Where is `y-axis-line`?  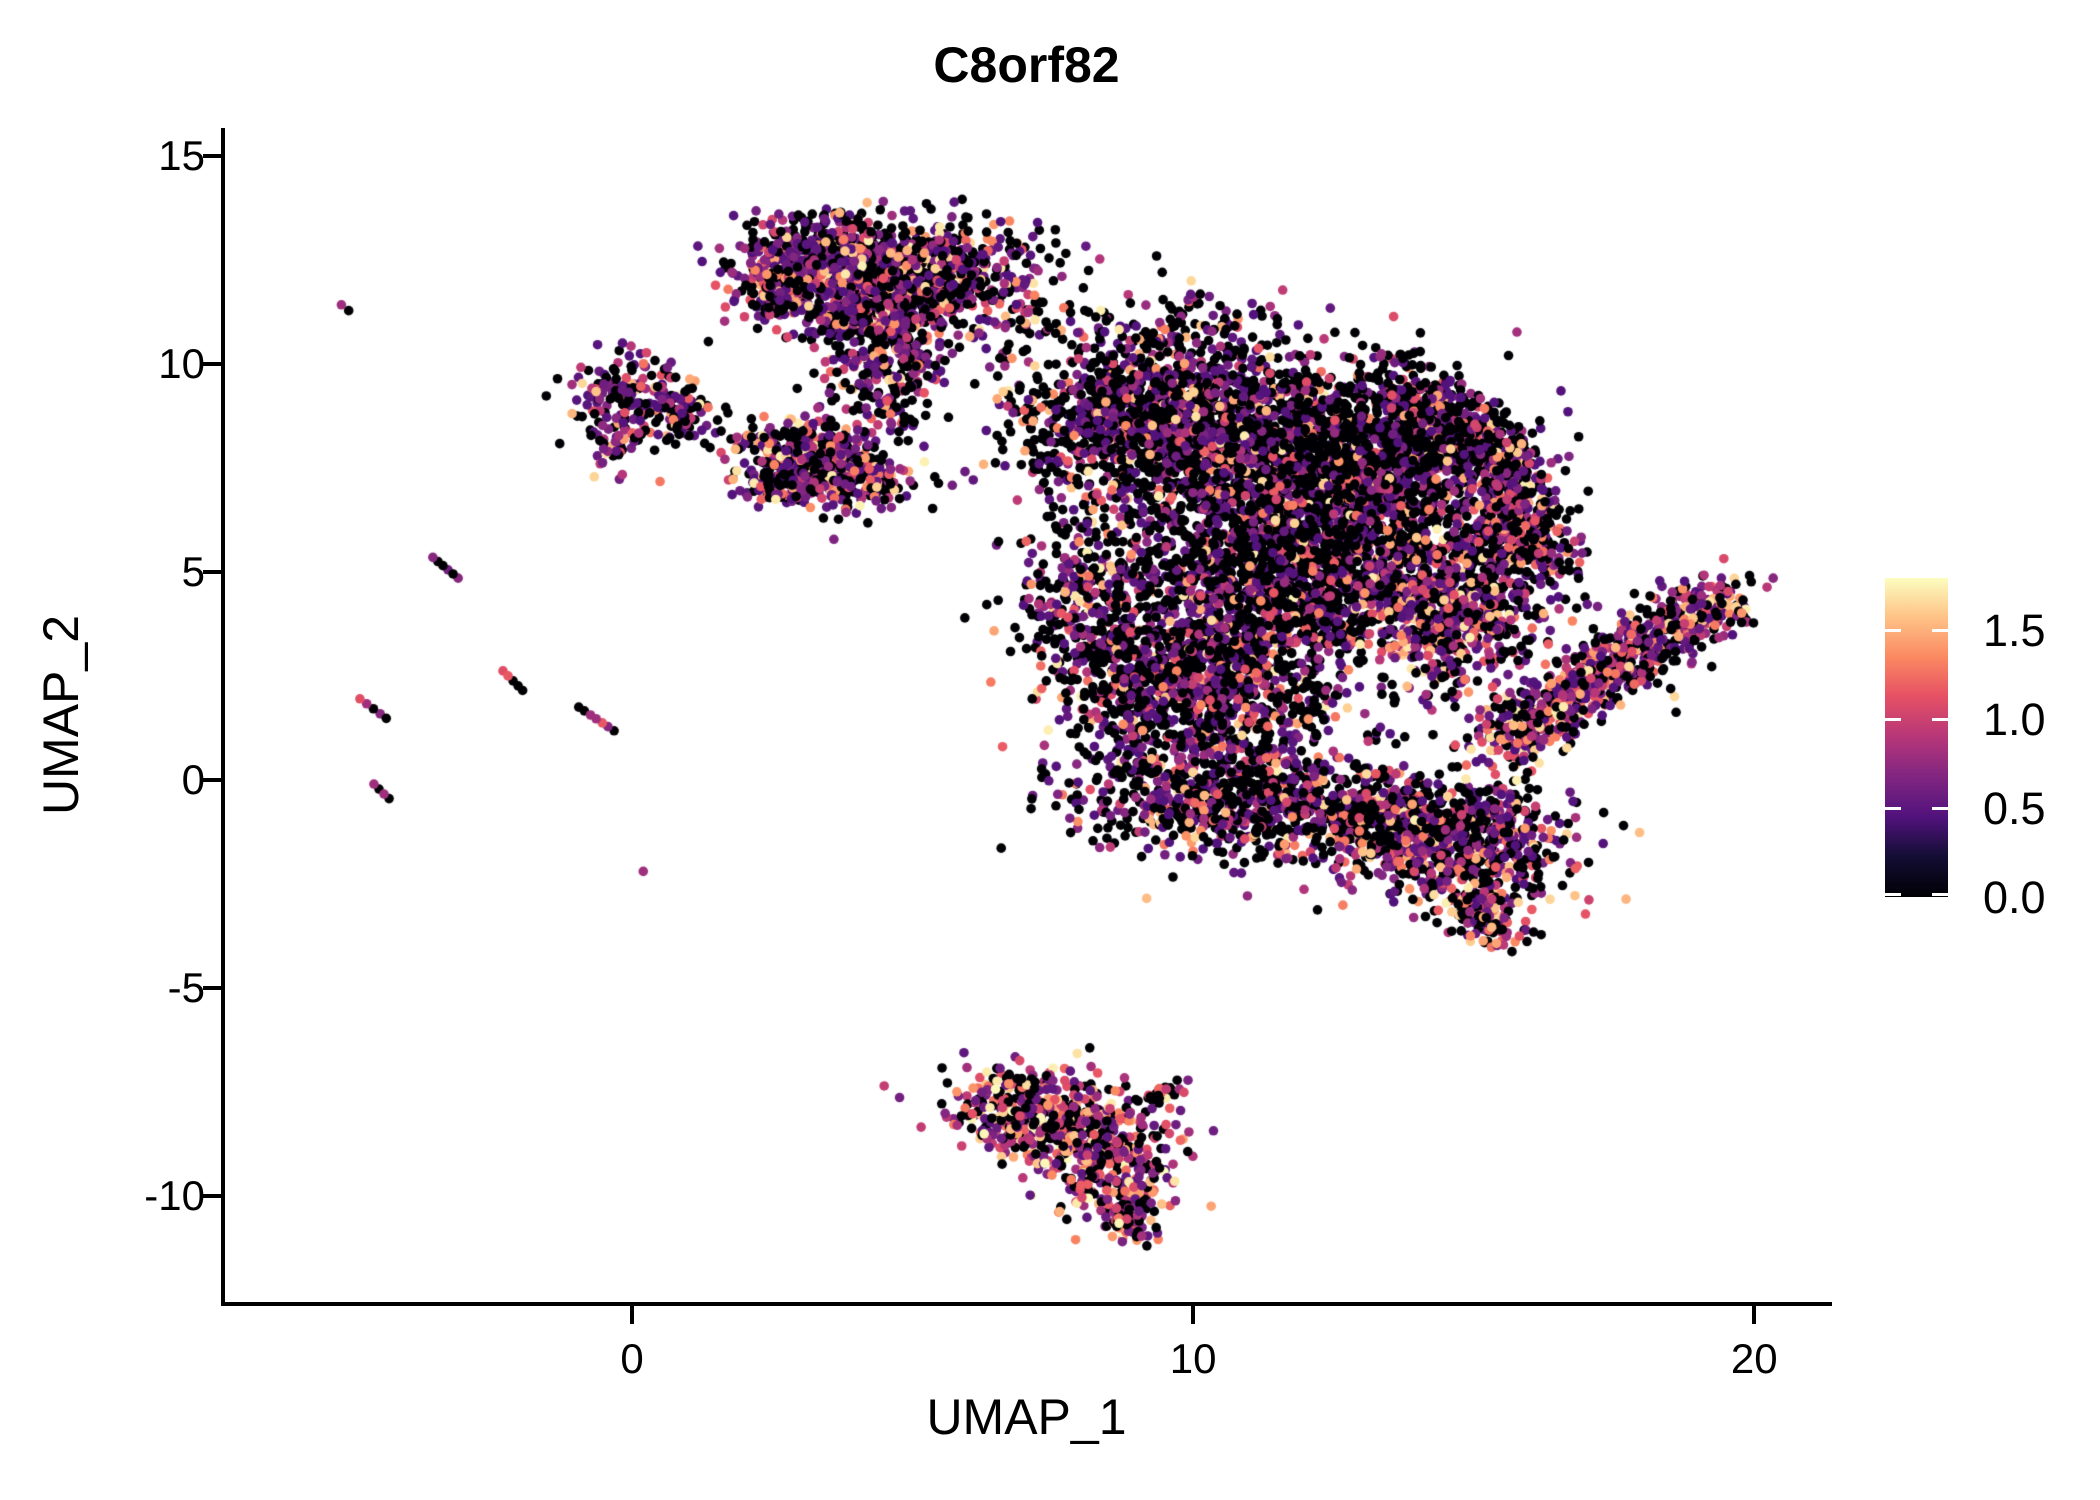 y-axis-line is located at coordinates (223, 717).